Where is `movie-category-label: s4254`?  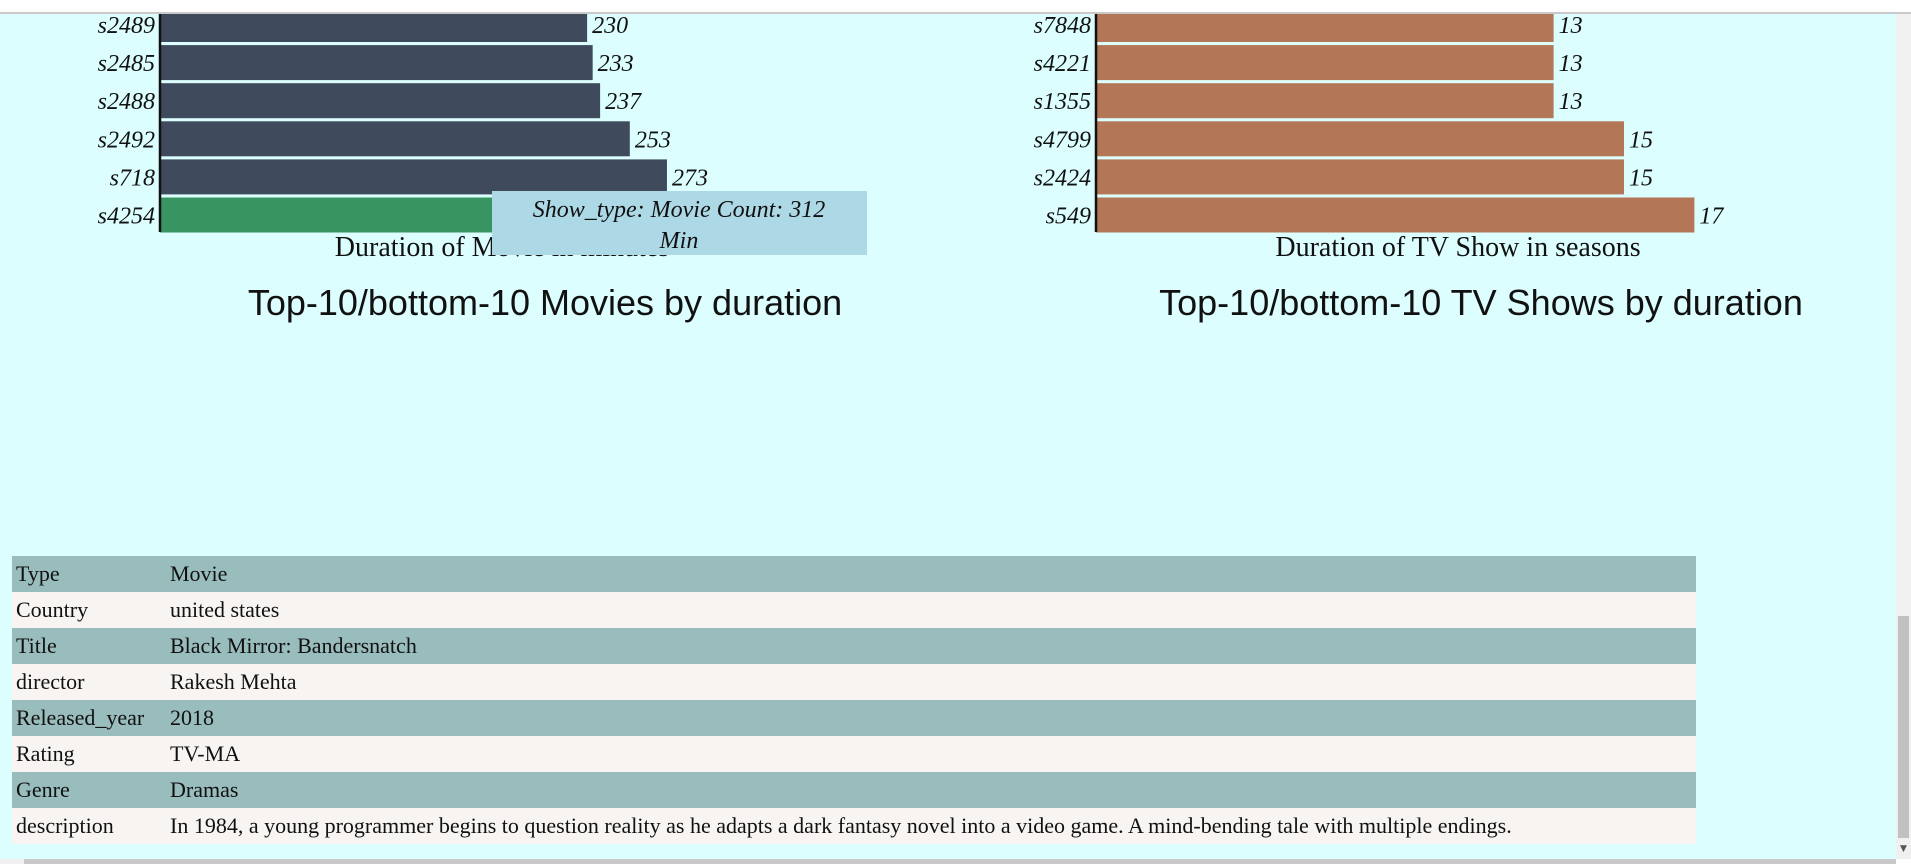 movie-category-label: s4254 is located at coordinates (126, 217).